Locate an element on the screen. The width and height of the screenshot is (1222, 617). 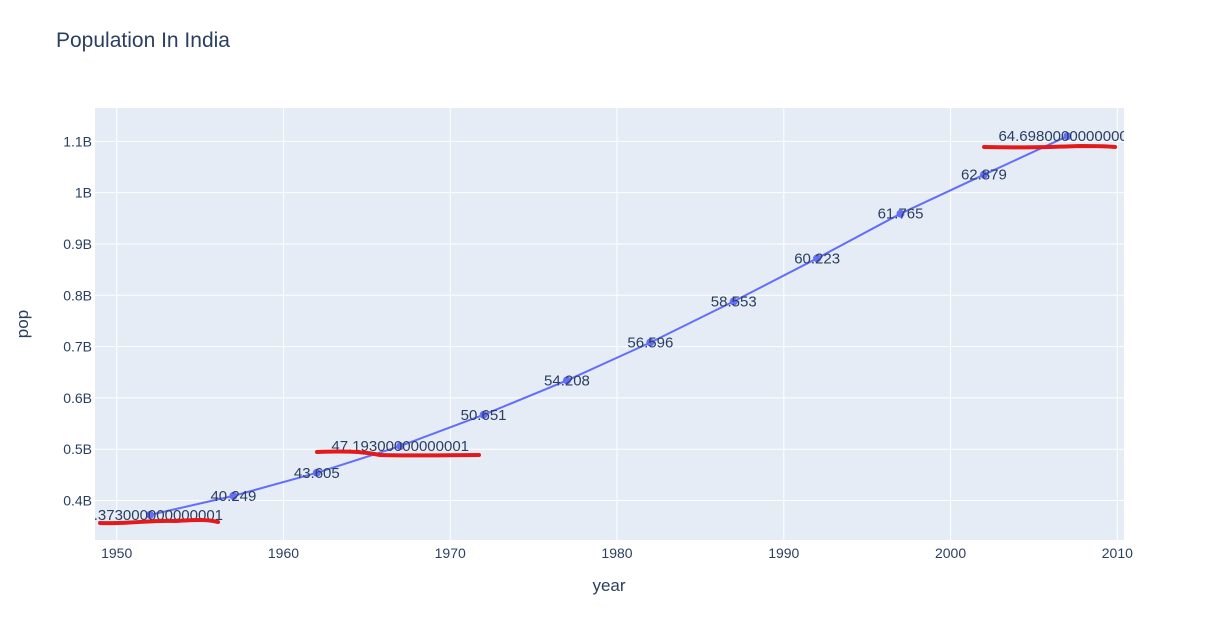
data-label: 60.223 is located at coordinates (817, 258).